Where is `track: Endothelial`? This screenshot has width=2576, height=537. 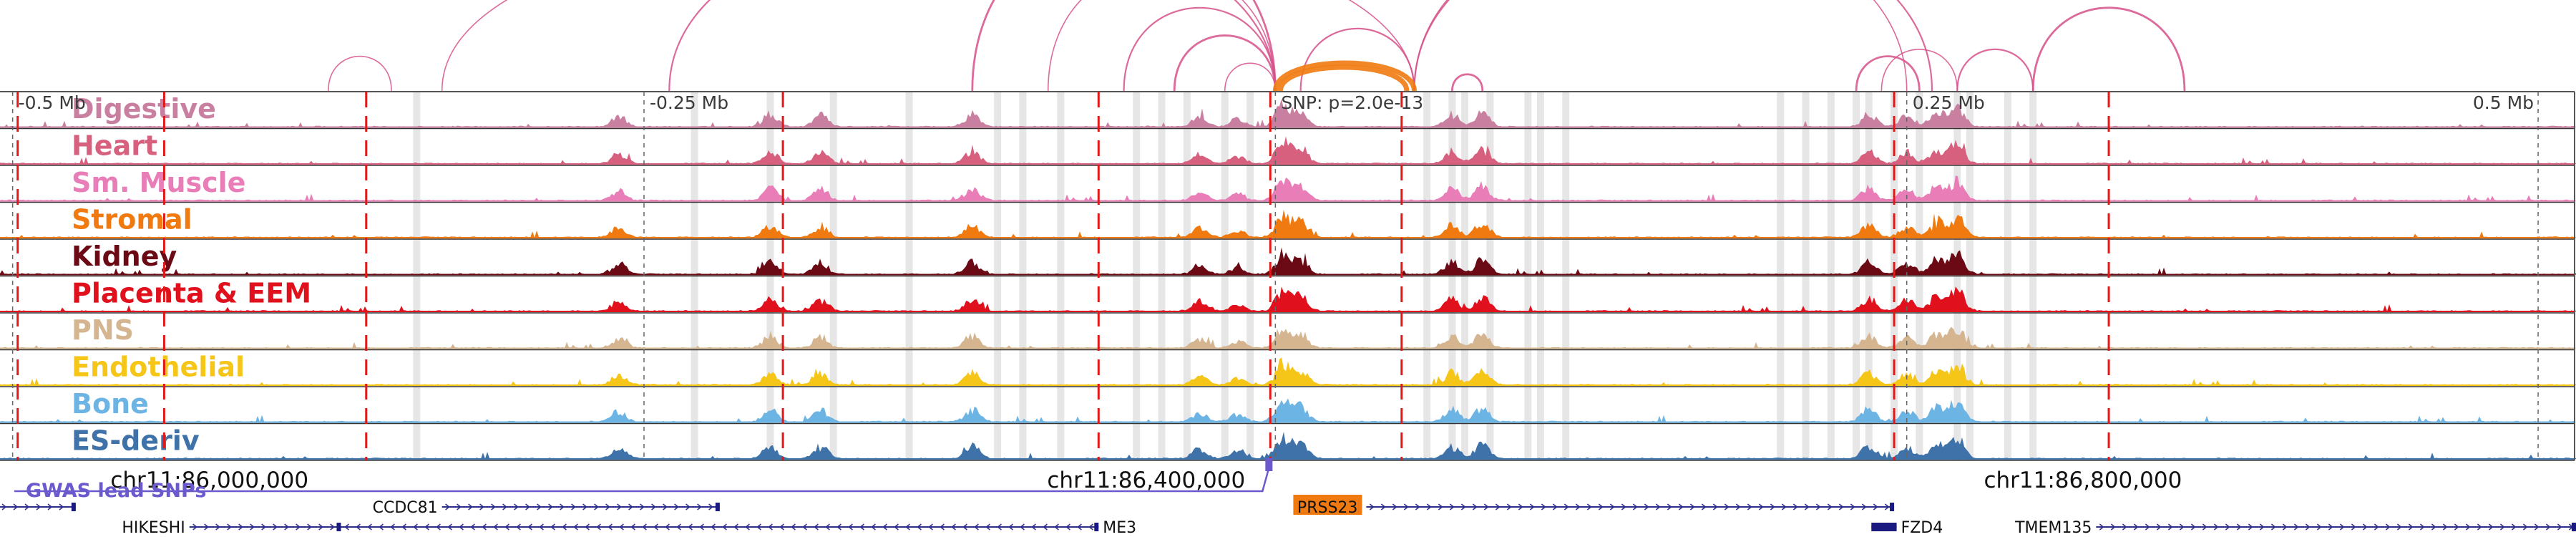 track: Endothelial is located at coordinates (1288, 369).